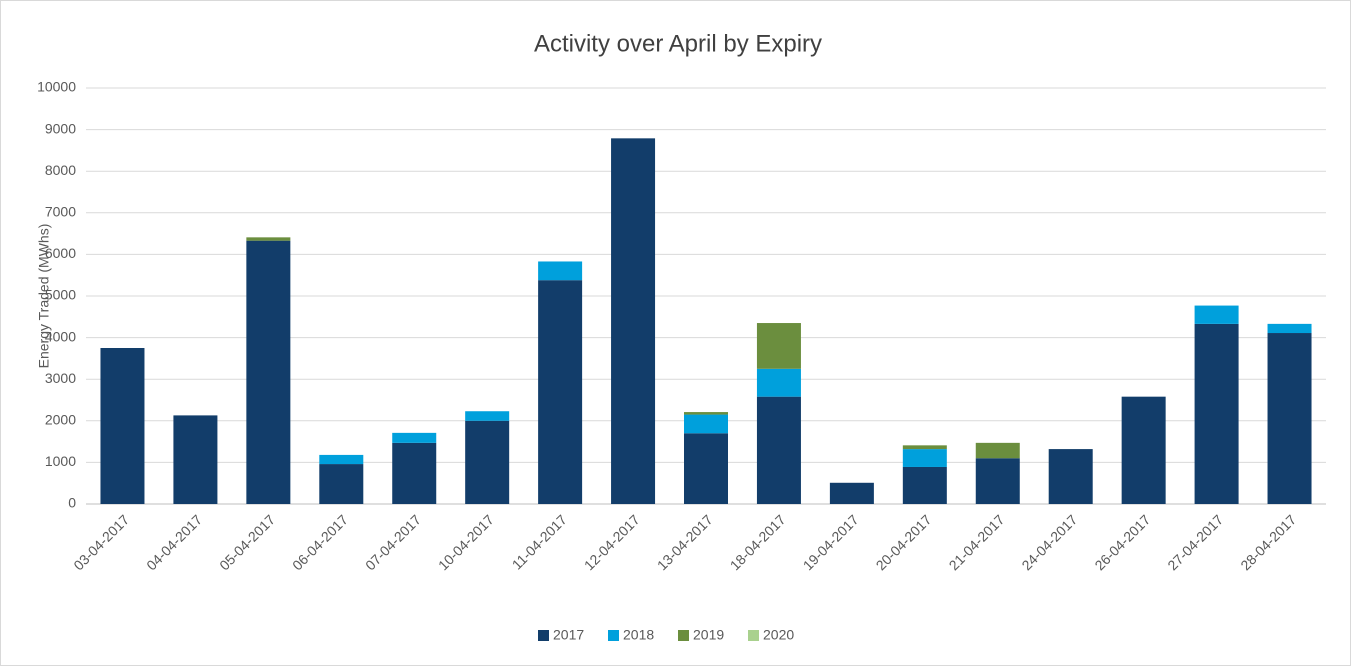 This screenshot has height=666, width=1351. I want to click on y-tick-label: 7000, so click(60, 212).